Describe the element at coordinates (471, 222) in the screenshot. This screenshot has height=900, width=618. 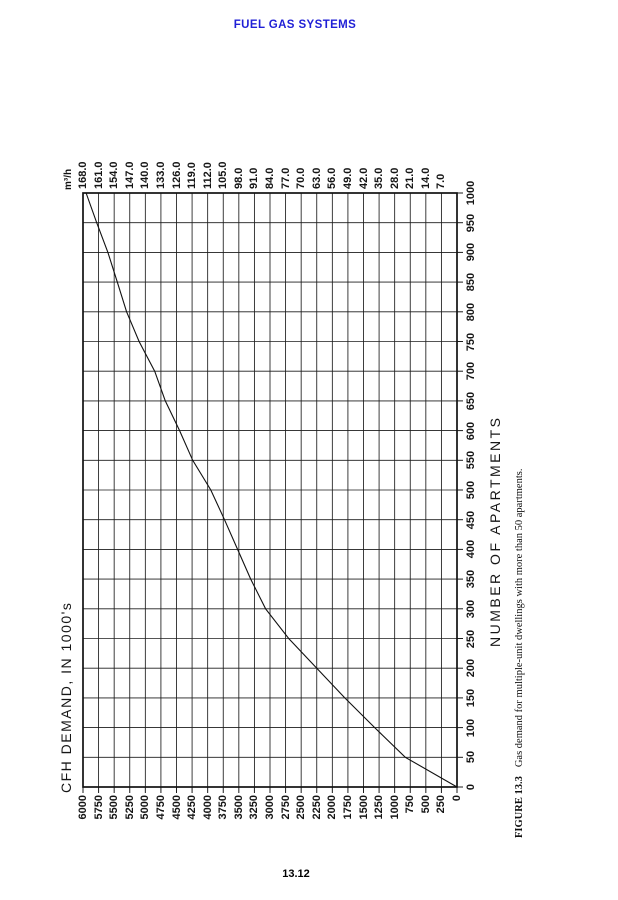
I see `apartments-tick-label: 950` at that location.